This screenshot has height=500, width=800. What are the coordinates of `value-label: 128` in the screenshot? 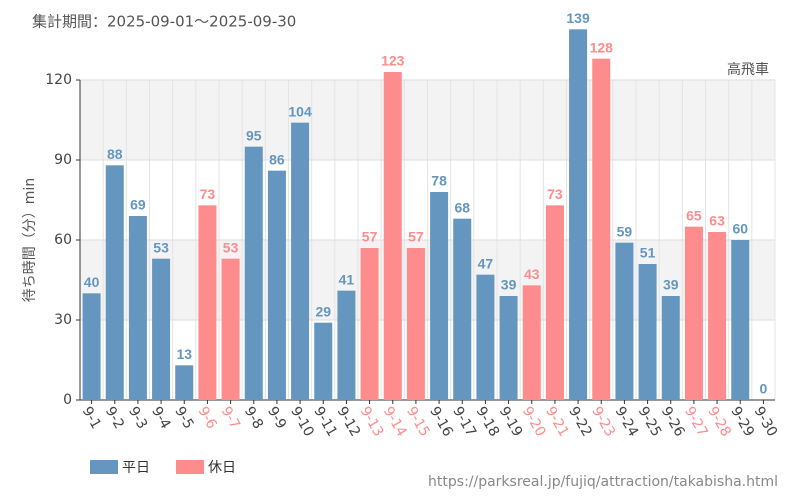 It's located at (602, 47).